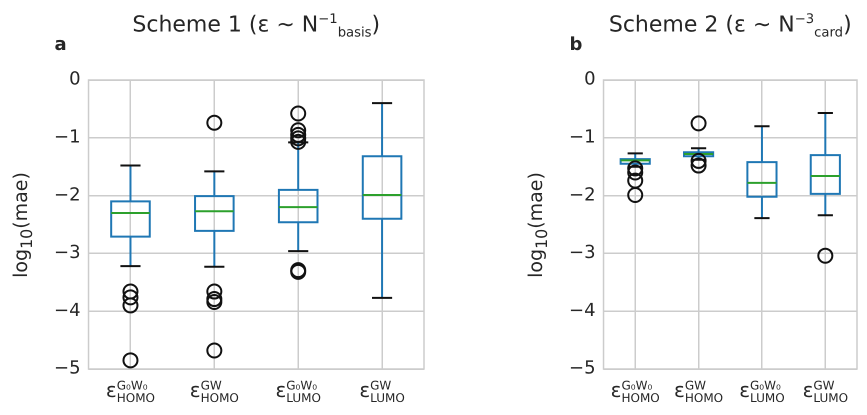  Describe the element at coordinates (60, 44) in the screenshot. I see `text: a` at that location.